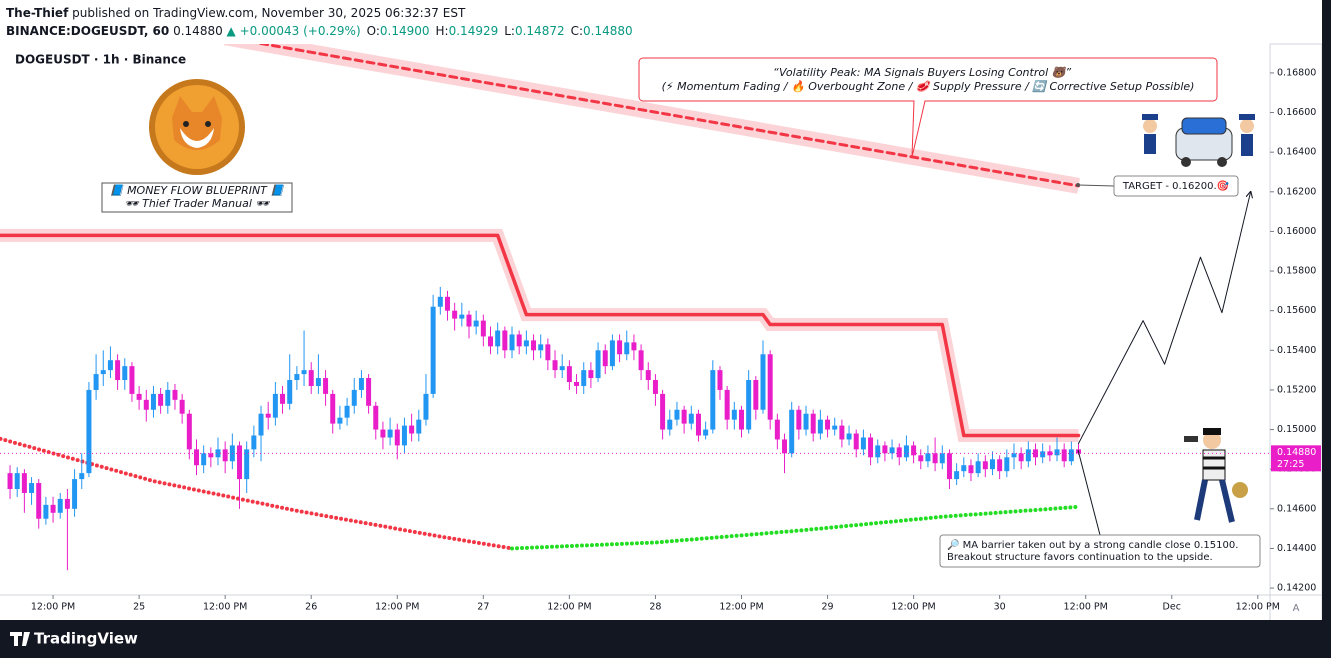  Describe the element at coordinates (1078, 185) in the screenshot. I see `target-dot` at that location.